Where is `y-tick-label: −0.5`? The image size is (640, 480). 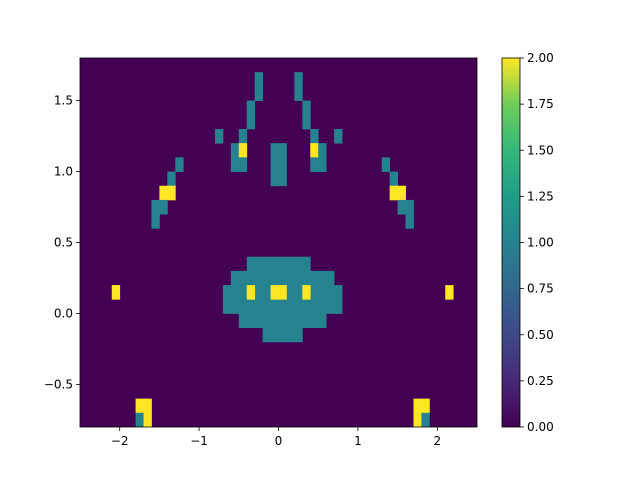 y-tick-label: −0.5 is located at coordinates (58, 384).